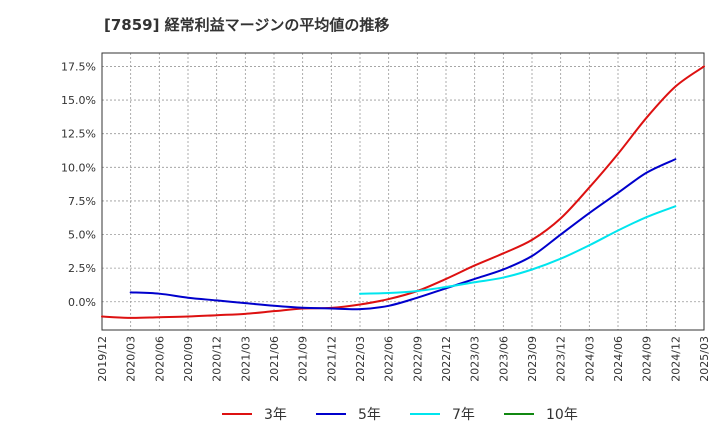 The height and width of the screenshot is (440, 720). What do you see at coordinates (331, 359) in the screenshot?
I see `x-tick-label: 2021/12` at bounding box center [331, 359].